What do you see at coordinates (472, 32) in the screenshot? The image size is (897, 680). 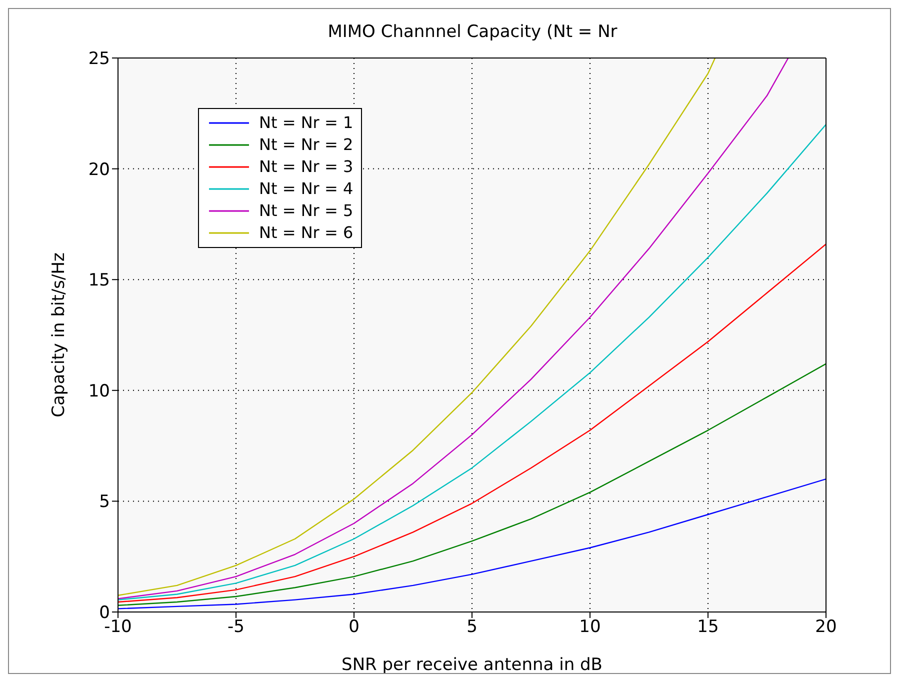 I see `chart-title: MIMO Channnel Capacity (Nt = Nr` at bounding box center [472, 32].